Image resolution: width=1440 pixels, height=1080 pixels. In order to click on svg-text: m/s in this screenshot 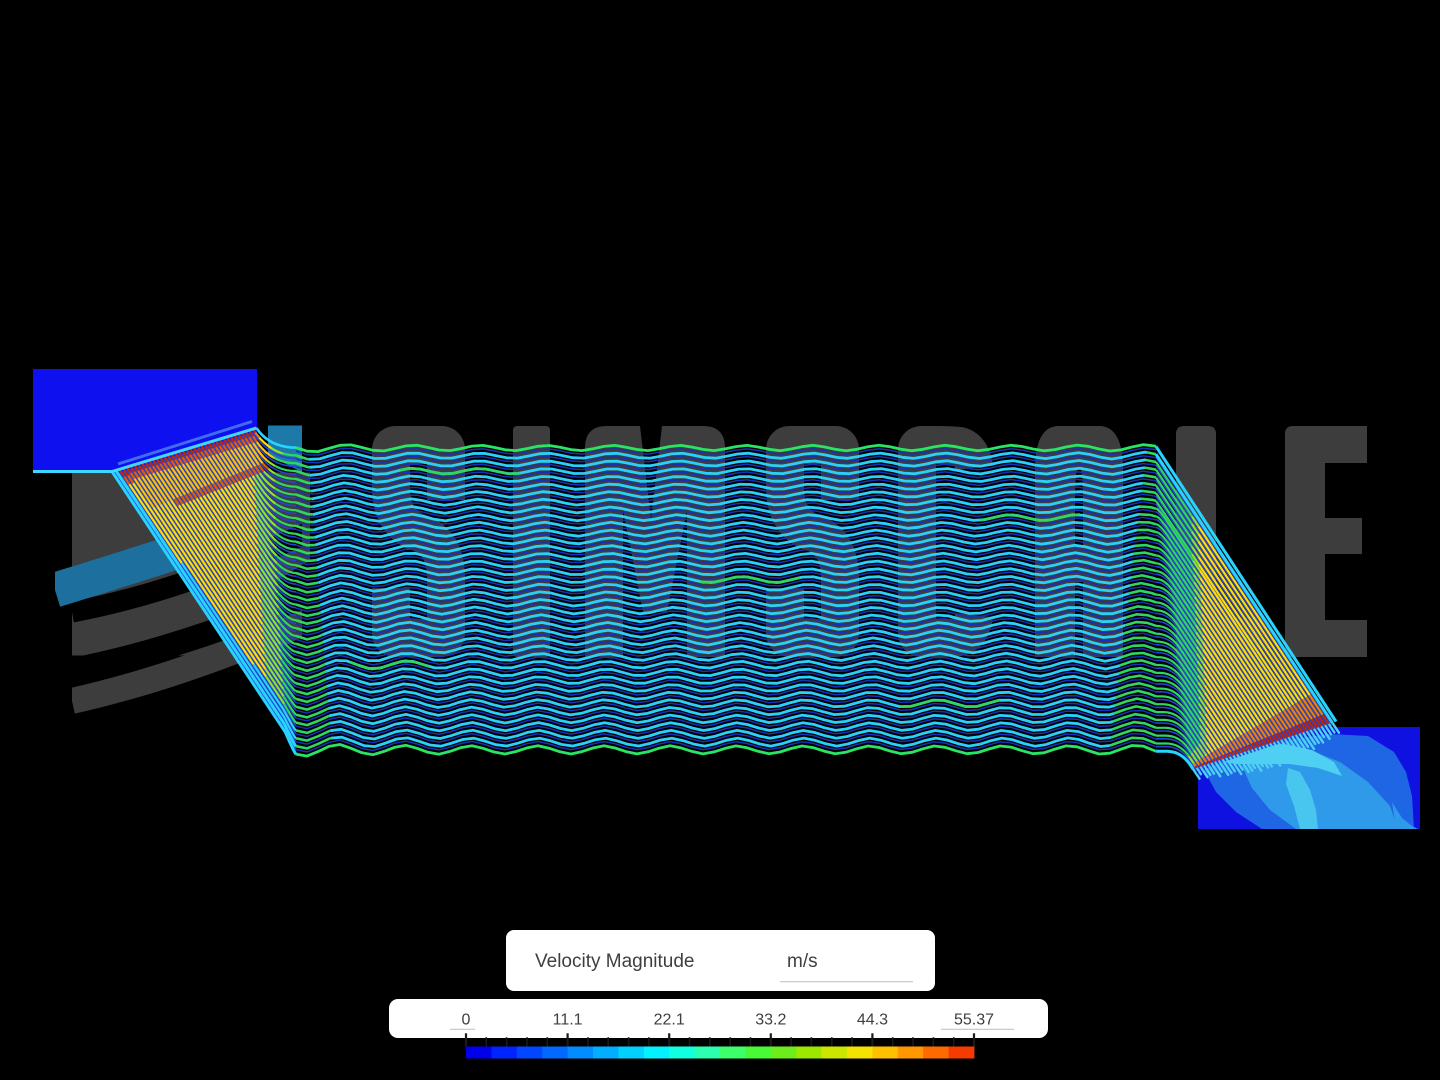, I will do `click(802, 961)`.